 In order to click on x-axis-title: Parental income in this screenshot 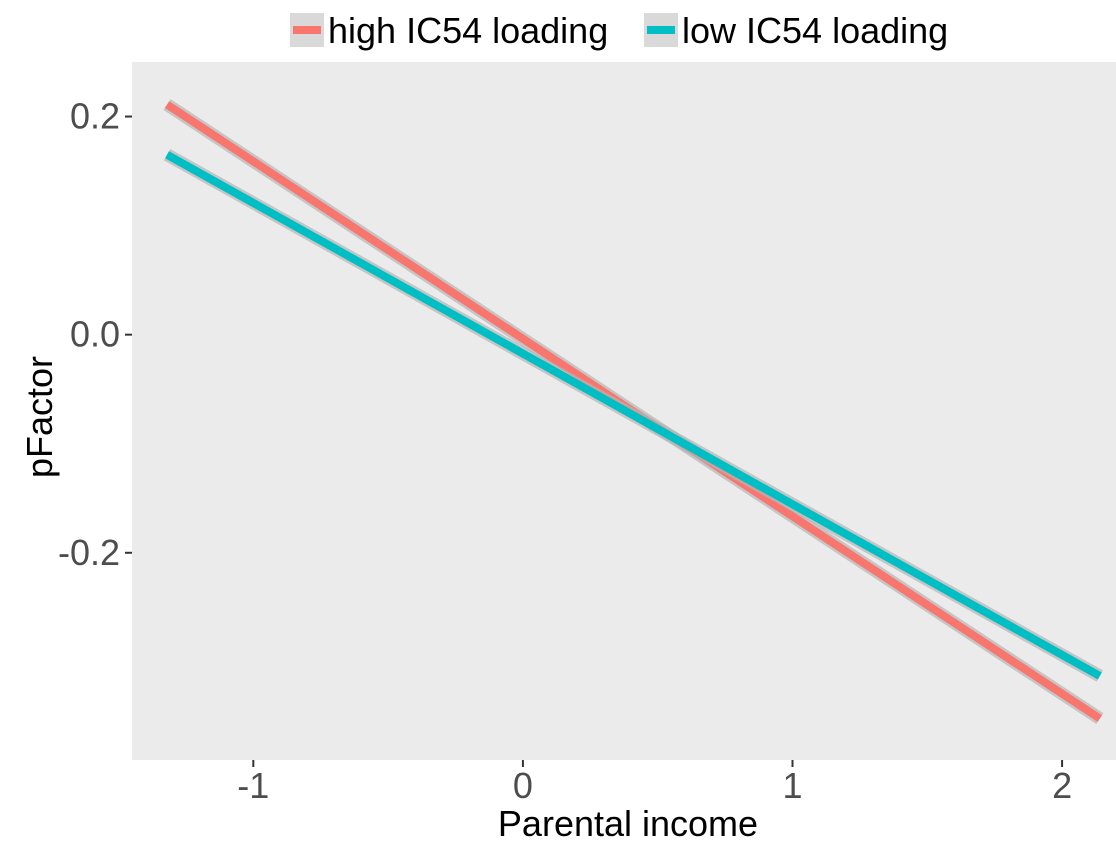, I will do `click(628, 822)`.